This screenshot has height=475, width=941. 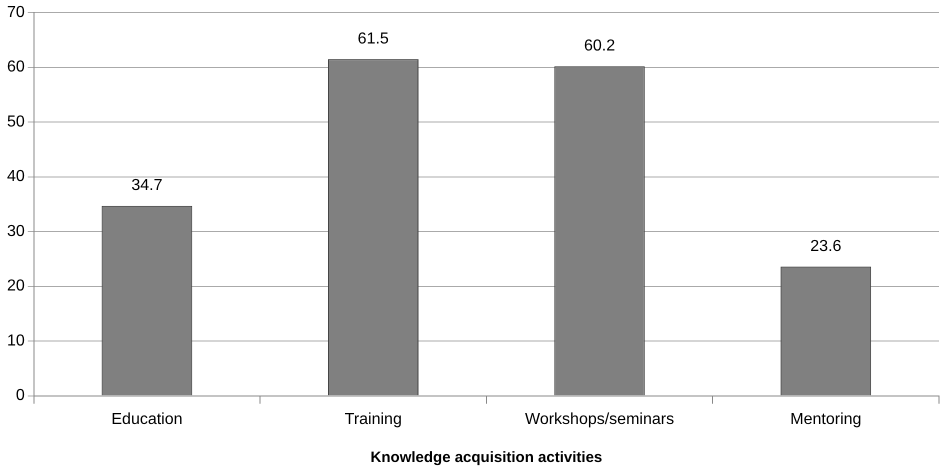 What do you see at coordinates (373, 419) in the screenshot?
I see `x-tick-label: Training` at bounding box center [373, 419].